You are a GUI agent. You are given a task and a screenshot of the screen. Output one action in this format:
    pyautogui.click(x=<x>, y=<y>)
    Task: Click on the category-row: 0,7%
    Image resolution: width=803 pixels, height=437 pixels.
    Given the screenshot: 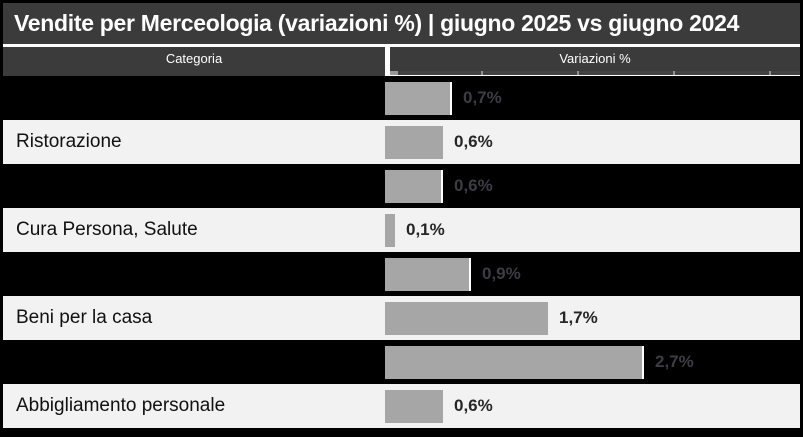 What is the action you would take?
    pyautogui.click(x=401, y=98)
    